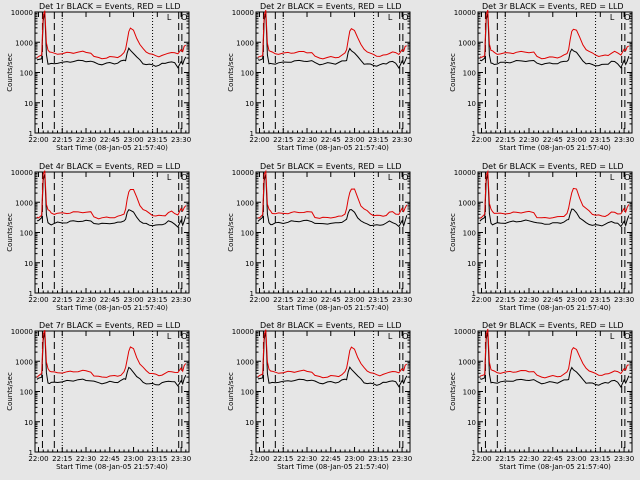 The image size is (640, 480). I want to click on panel-title: Det 9r BLACK = Events, RED = LLD, so click(553, 325).